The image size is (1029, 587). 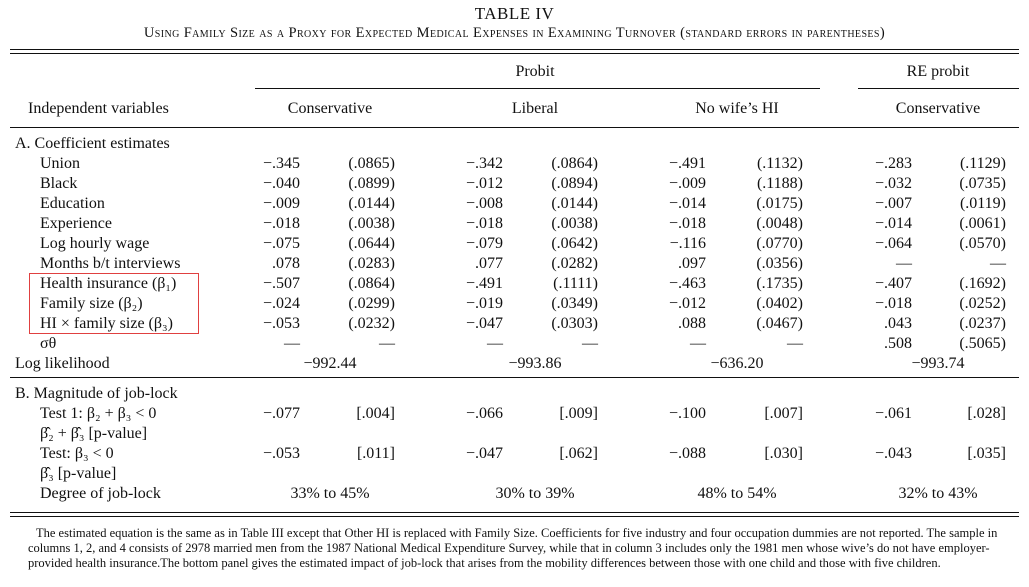 I want to click on coef-value-col-2: −.047, so click(x=484, y=323).